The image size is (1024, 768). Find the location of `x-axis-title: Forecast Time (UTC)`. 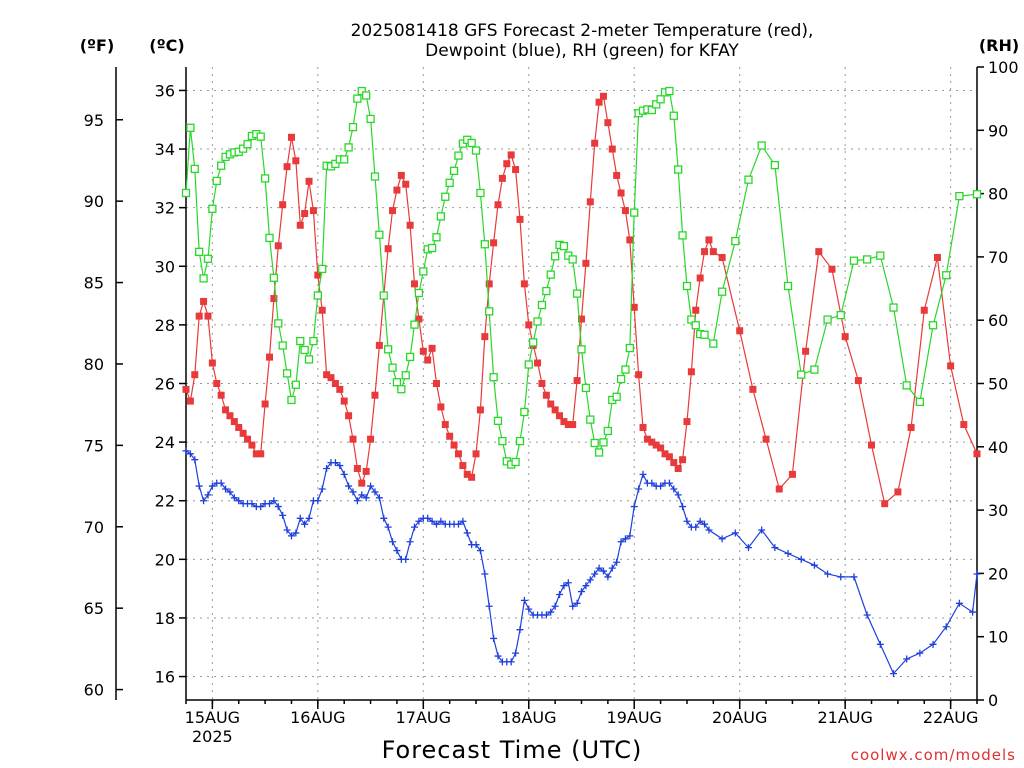

x-axis-title: Forecast Time (UTC) is located at coordinates (512, 750).